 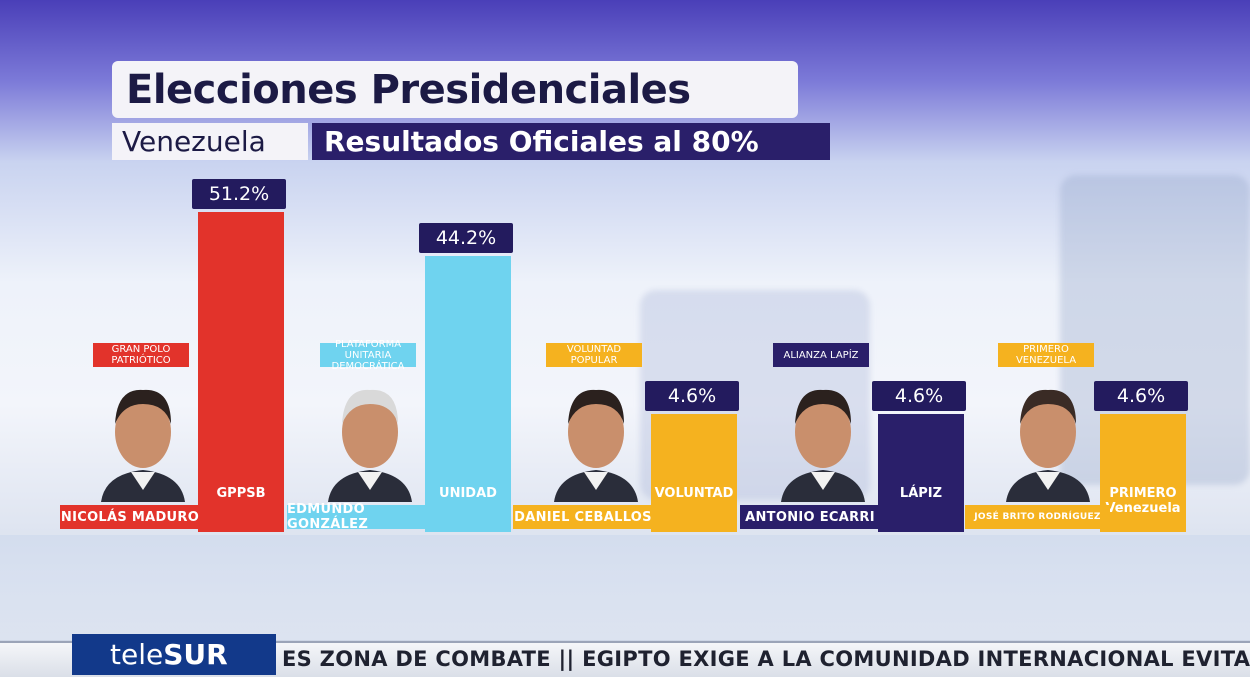 What do you see at coordinates (239, 194) in the screenshot?
I see `value-label: 51.2%` at bounding box center [239, 194].